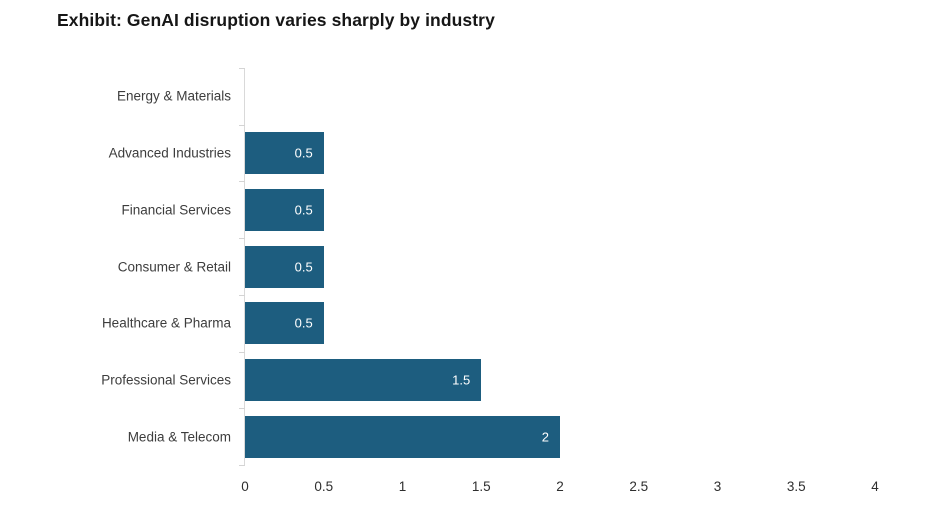 The height and width of the screenshot is (526, 941). Describe the element at coordinates (796, 486) in the screenshot. I see `x-axis-tick-label: 3.5` at that location.